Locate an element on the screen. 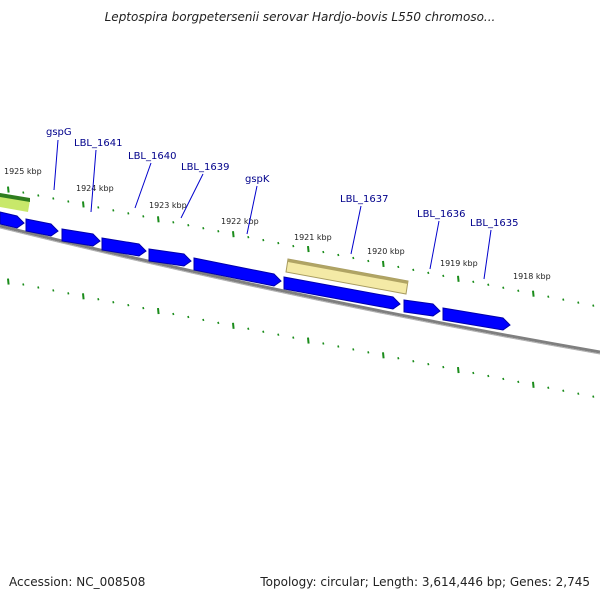 The height and width of the screenshot is (600, 600). gene-label: LBL_1635 is located at coordinates (494, 223).